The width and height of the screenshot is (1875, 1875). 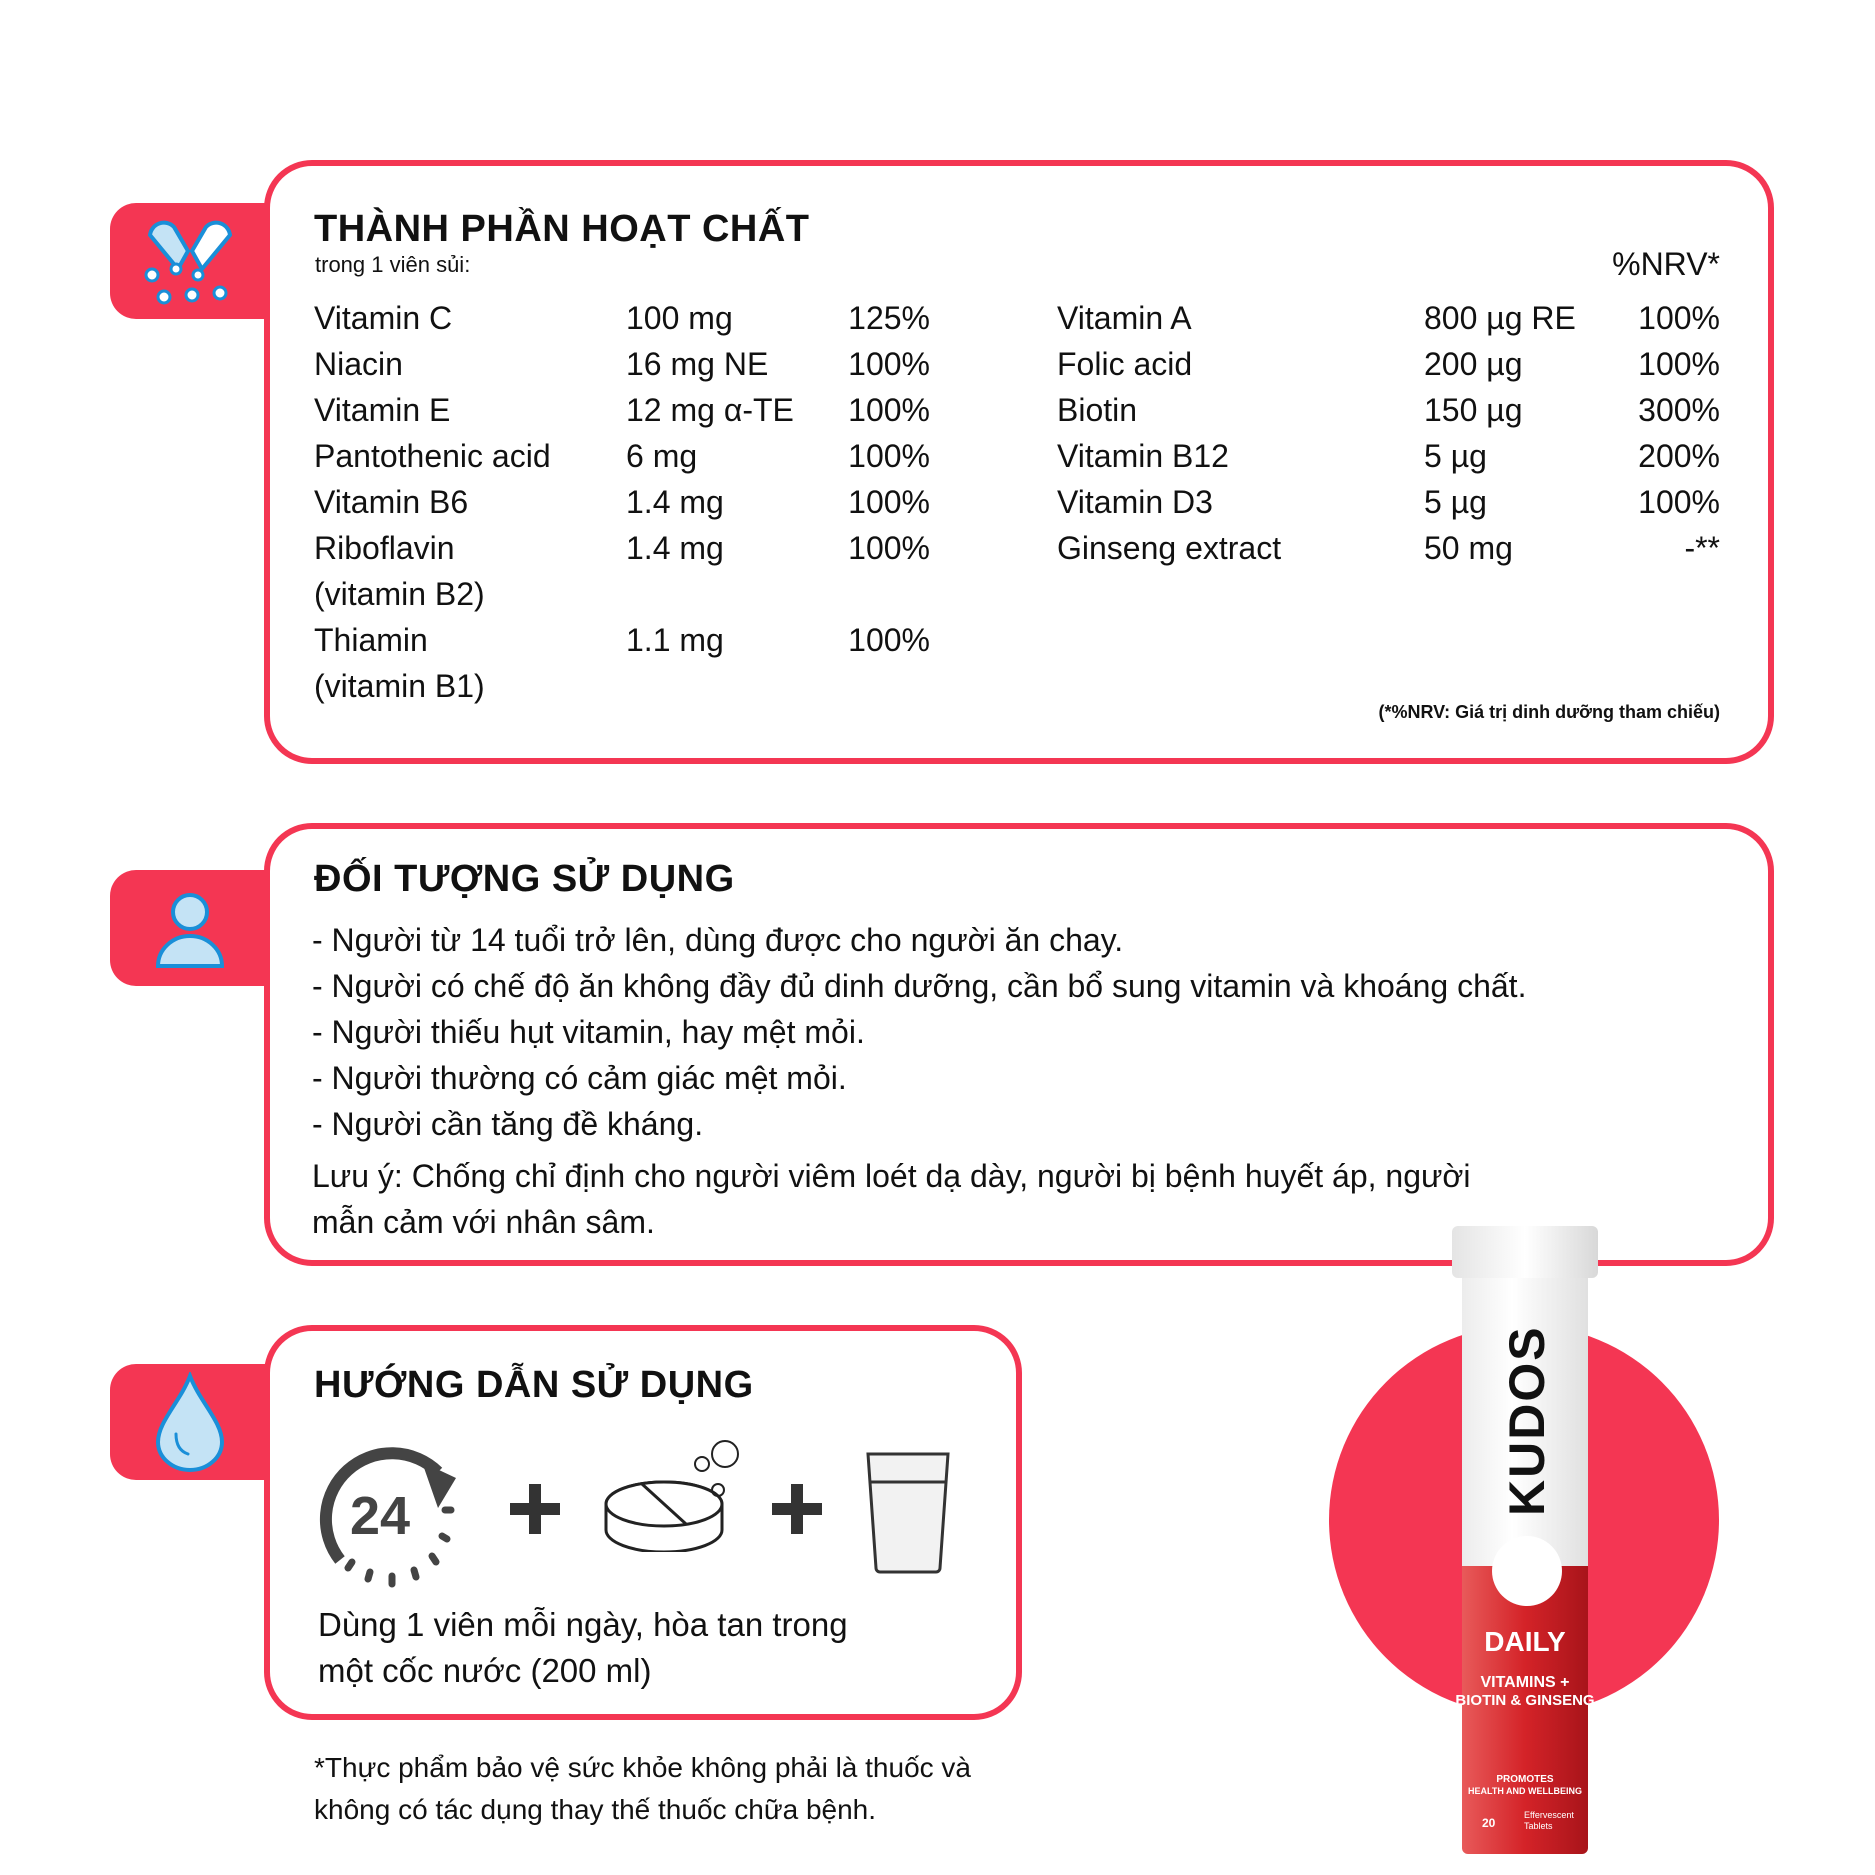 I want to click on ingredient-nrv: 200%, so click(x=1679, y=456).